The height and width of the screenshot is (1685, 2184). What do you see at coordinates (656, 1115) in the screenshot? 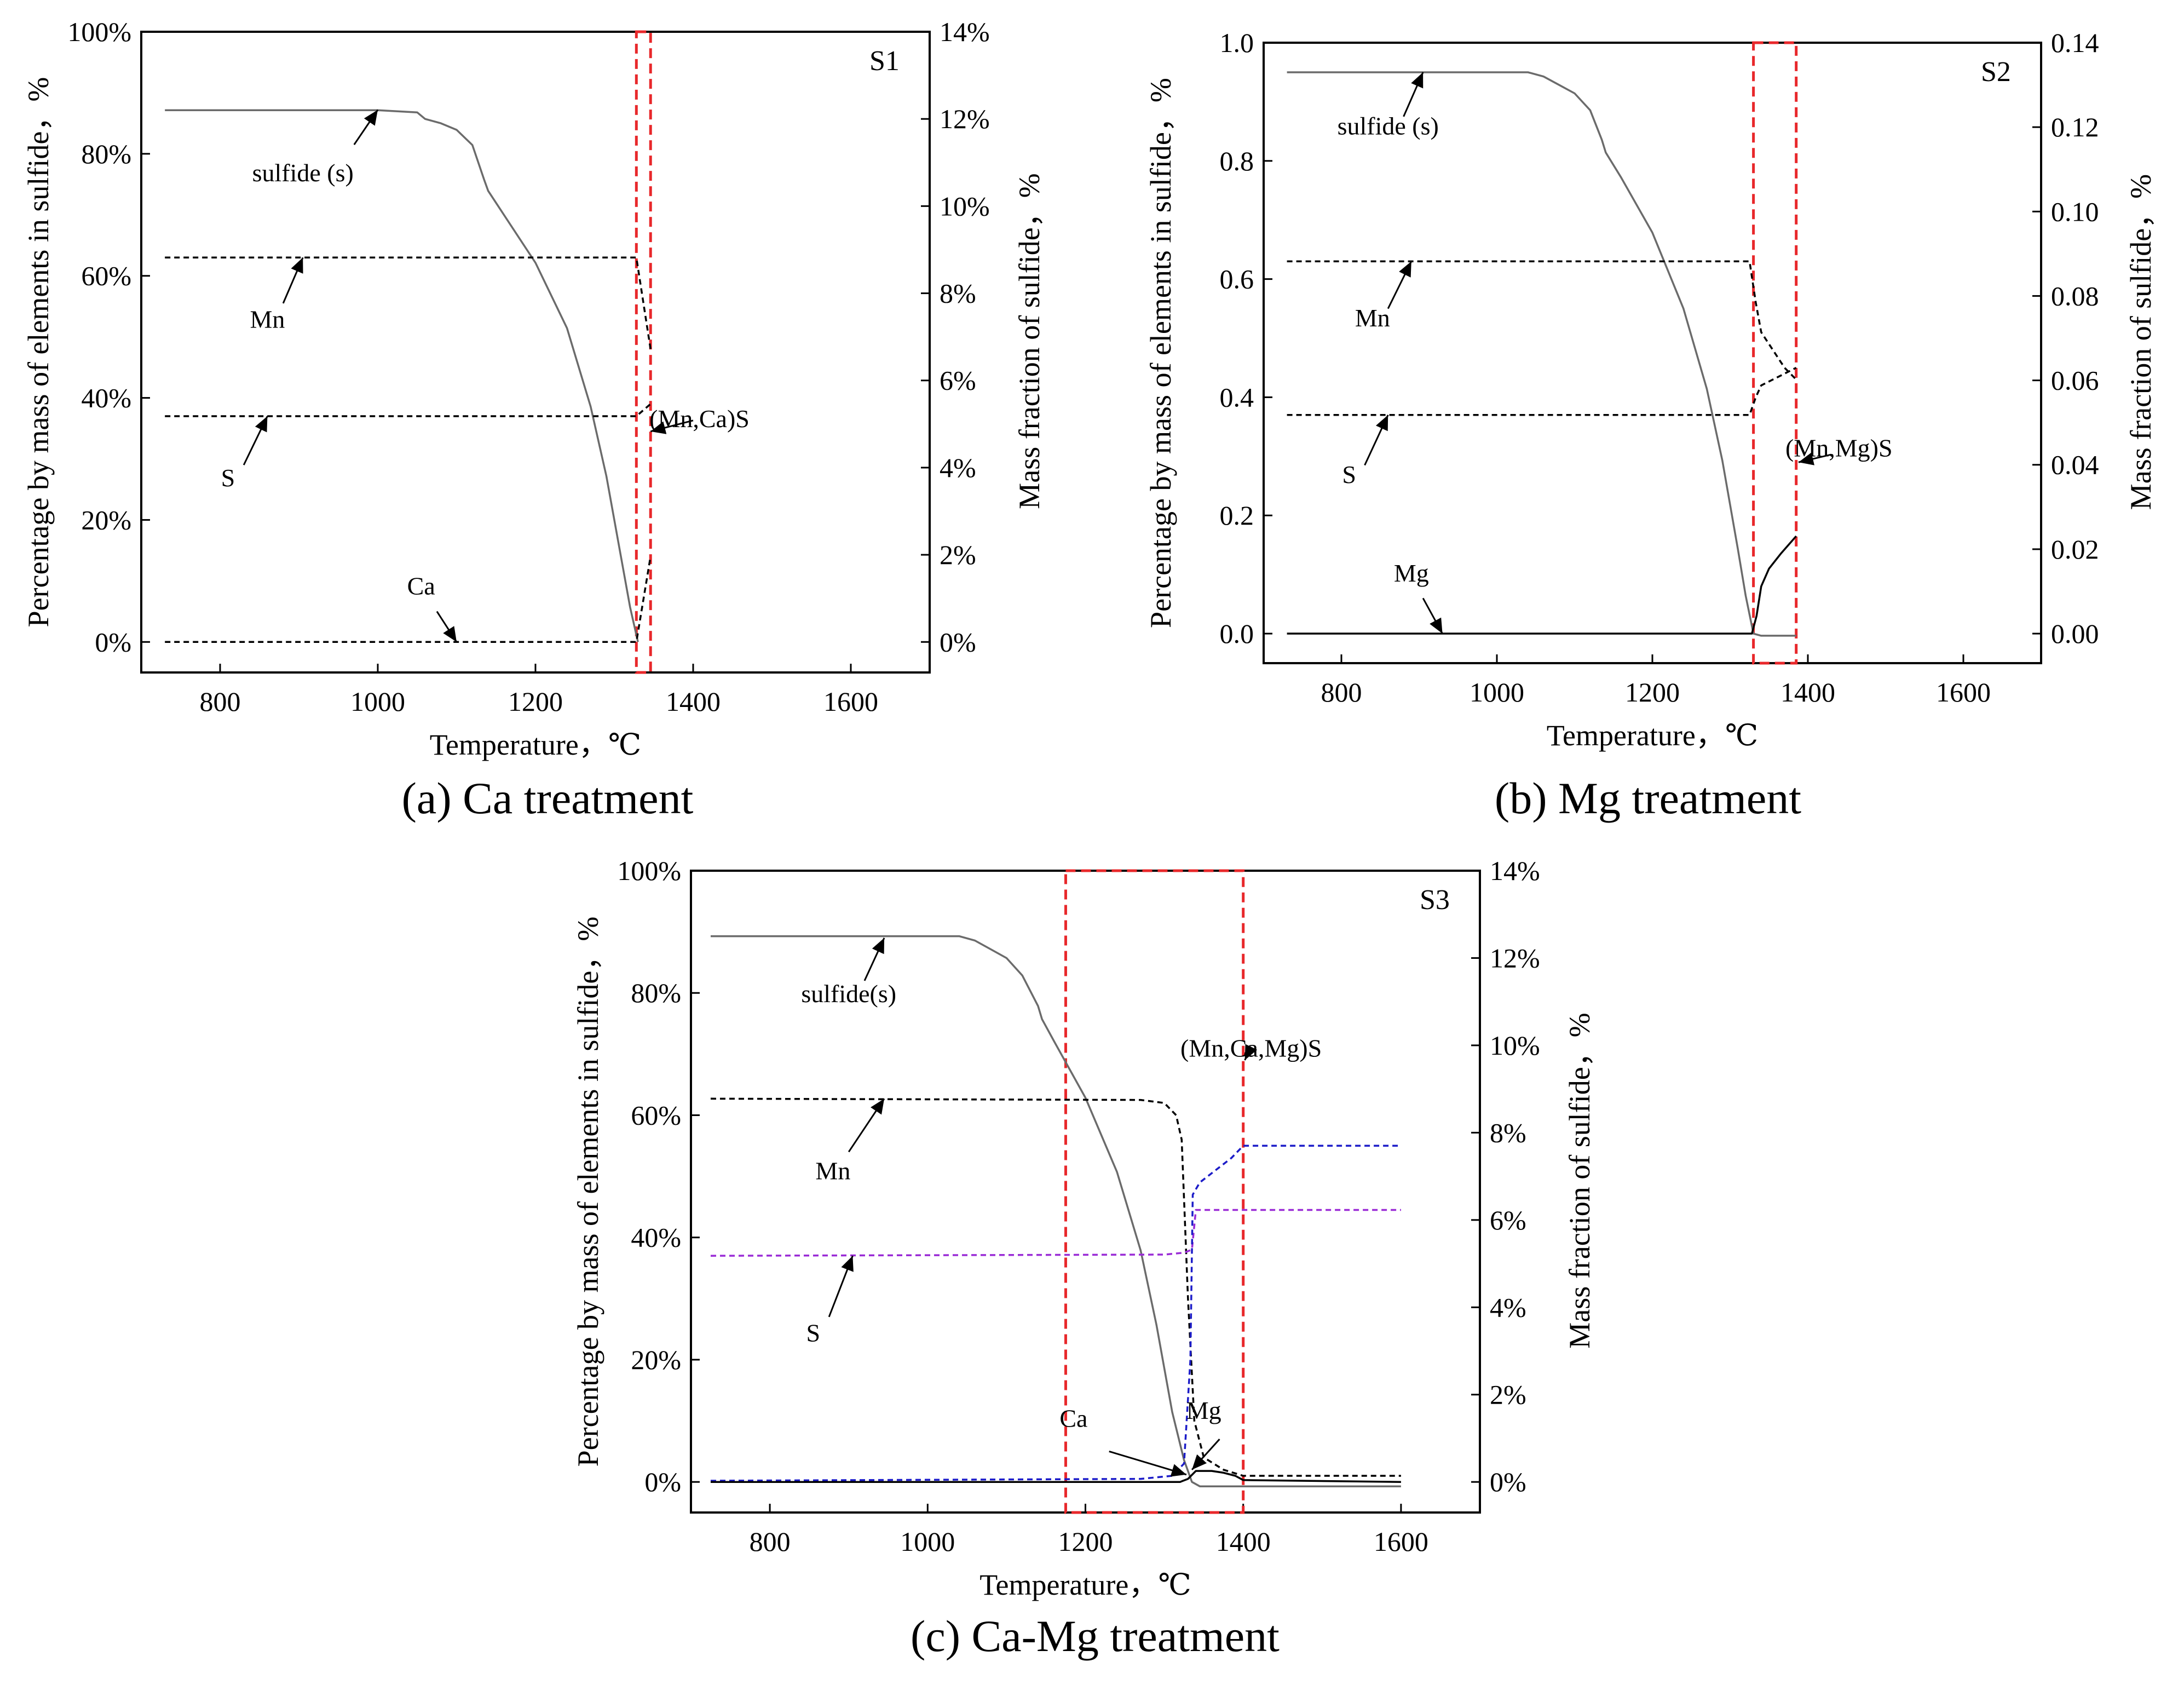
I see `y-left-tick-label: 60%` at bounding box center [656, 1115].